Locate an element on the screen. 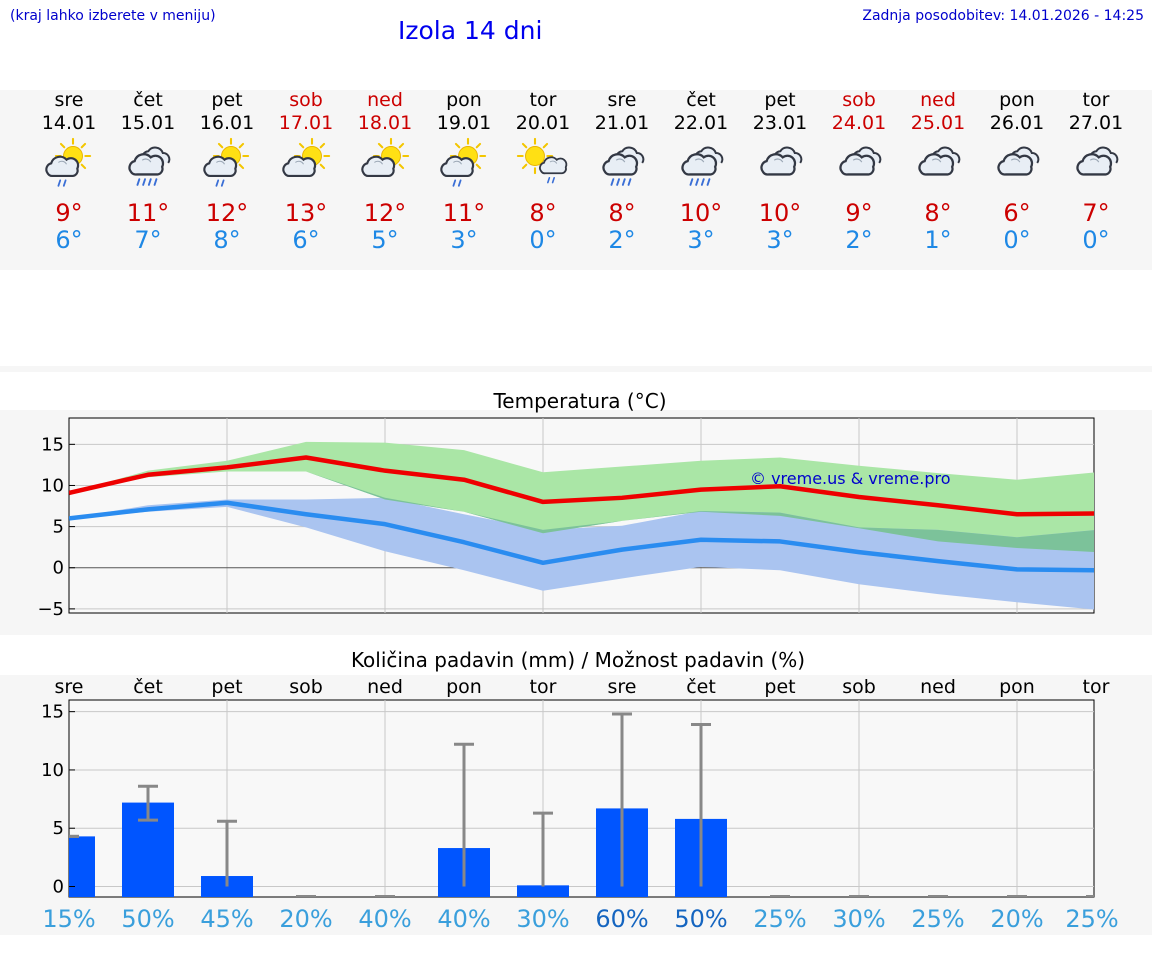 The image size is (1152, 975). precip-ytick-label: 5 is located at coordinates (58, 828).